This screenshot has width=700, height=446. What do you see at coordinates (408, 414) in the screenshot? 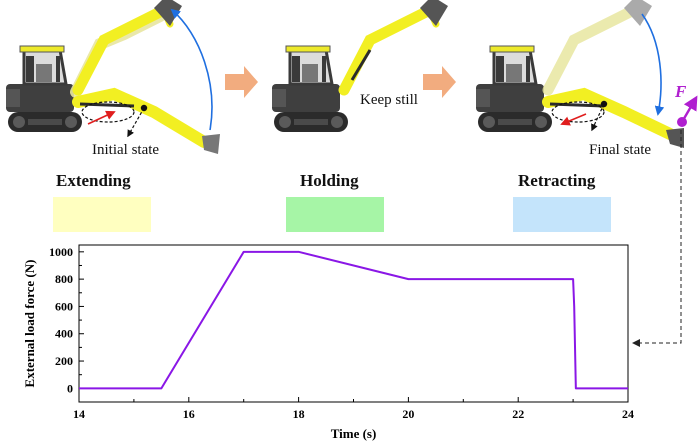
I see `x-tick-label: 20` at bounding box center [408, 414].